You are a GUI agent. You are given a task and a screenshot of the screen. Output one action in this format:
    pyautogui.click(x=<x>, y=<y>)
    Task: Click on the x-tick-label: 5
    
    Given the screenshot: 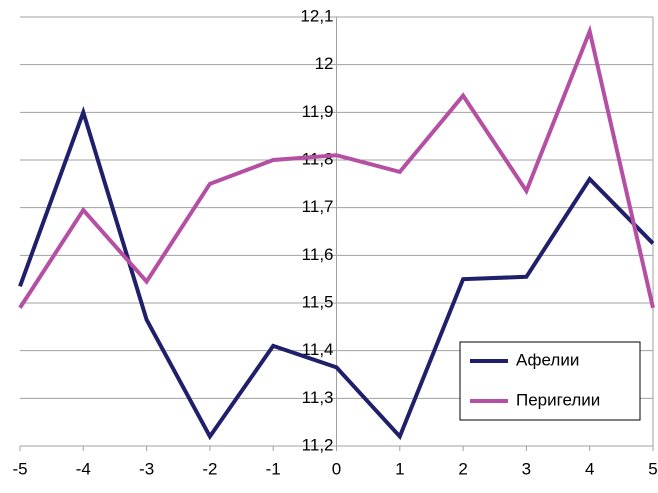 What is the action you would take?
    pyautogui.click(x=652, y=468)
    